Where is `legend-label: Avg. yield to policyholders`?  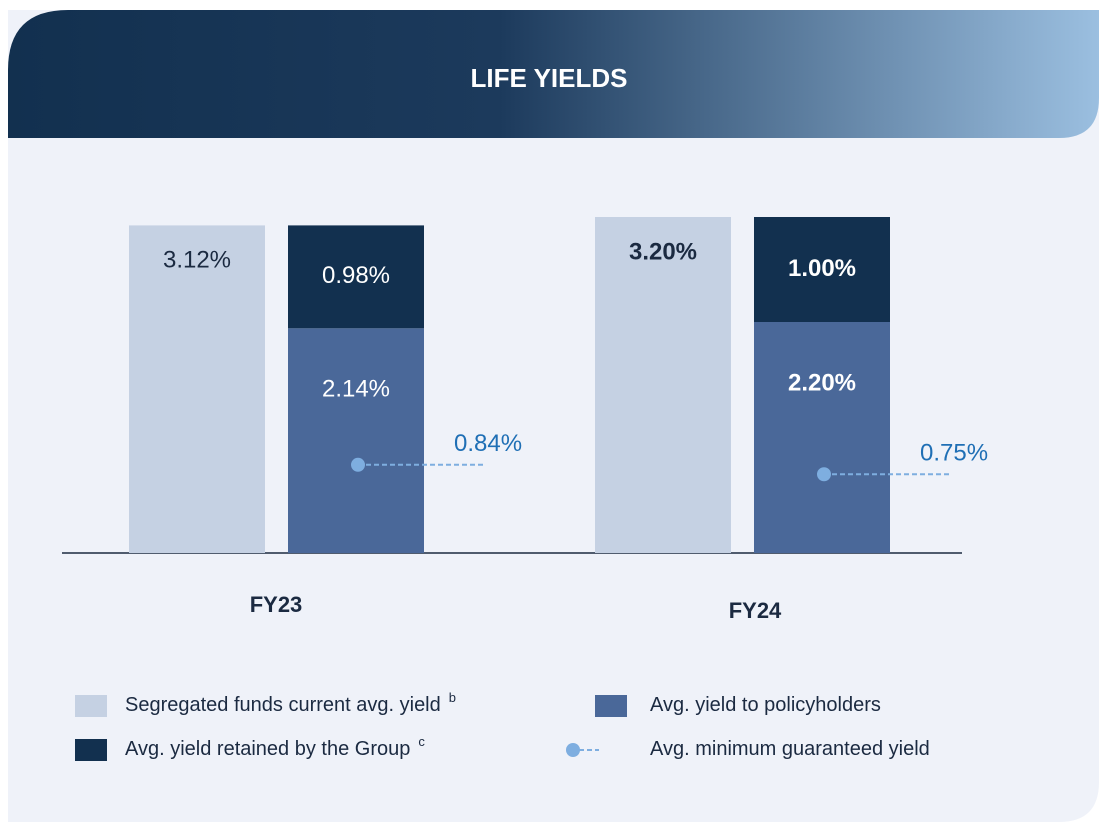
legend-label: Avg. yield to policyholders is located at coordinates (765, 705).